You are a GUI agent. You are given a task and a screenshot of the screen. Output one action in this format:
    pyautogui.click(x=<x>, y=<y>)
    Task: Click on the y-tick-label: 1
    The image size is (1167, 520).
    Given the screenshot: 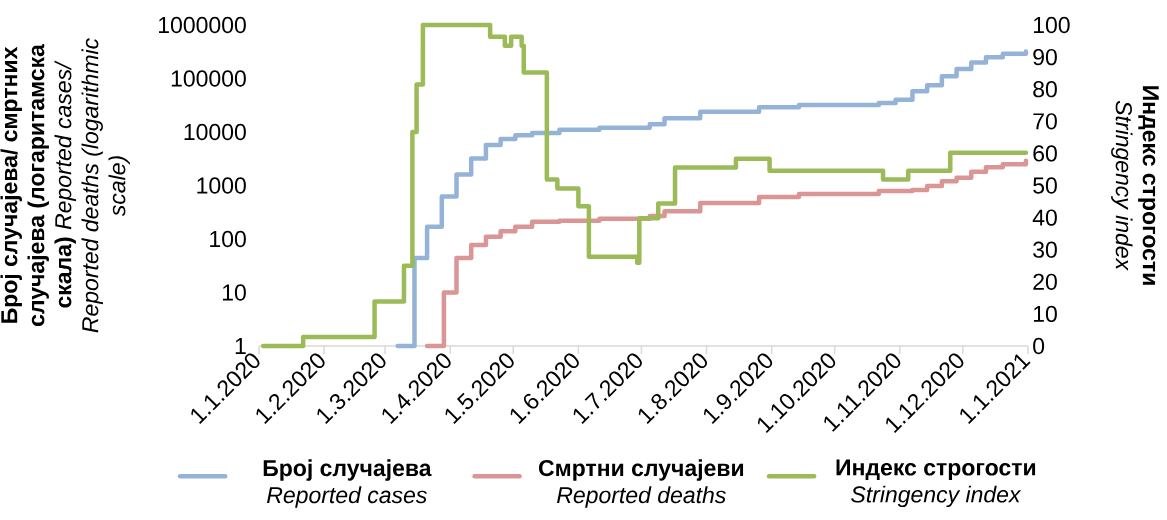 What is the action you would take?
    pyautogui.click(x=240, y=346)
    